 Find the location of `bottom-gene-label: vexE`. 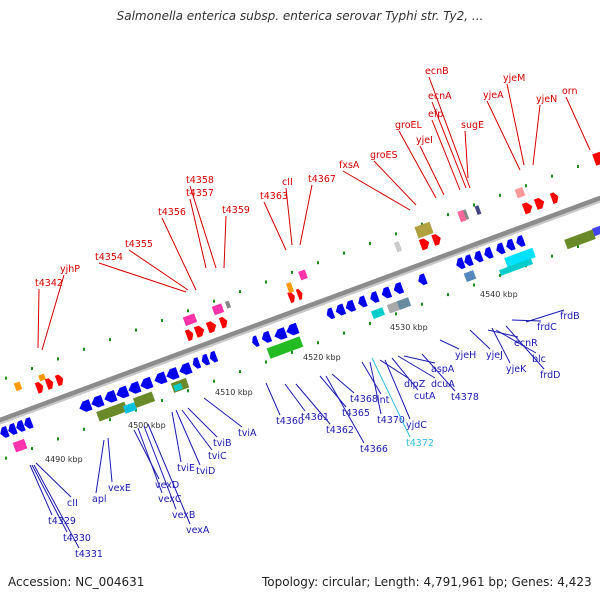

bottom-gene-label: vexE is located at coordinates (119, 488).